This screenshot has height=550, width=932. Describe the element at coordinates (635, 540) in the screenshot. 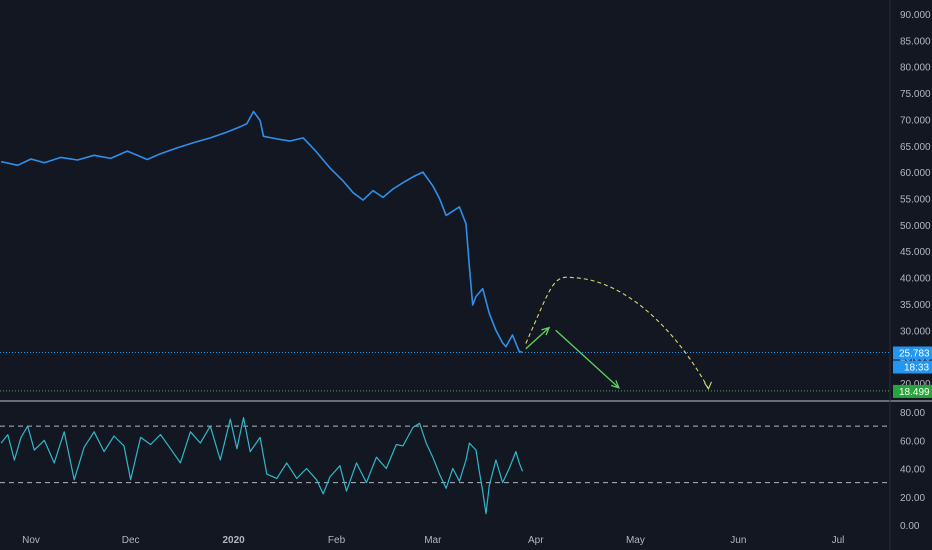

I see `time-tick-label: May` at that location.